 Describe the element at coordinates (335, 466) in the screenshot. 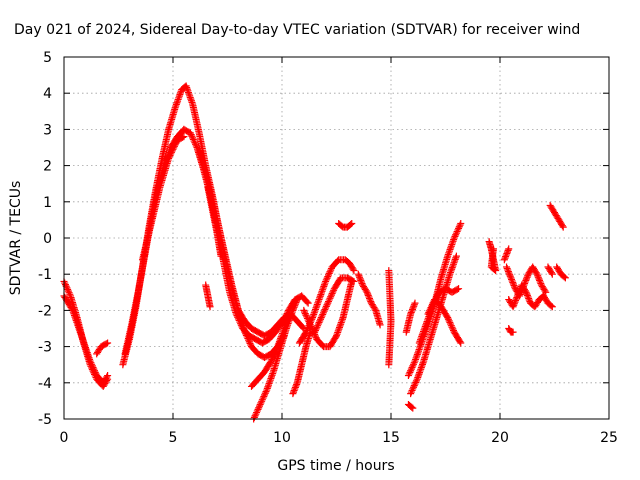

I see `x-axis-label: GPS time / hours` at that location.